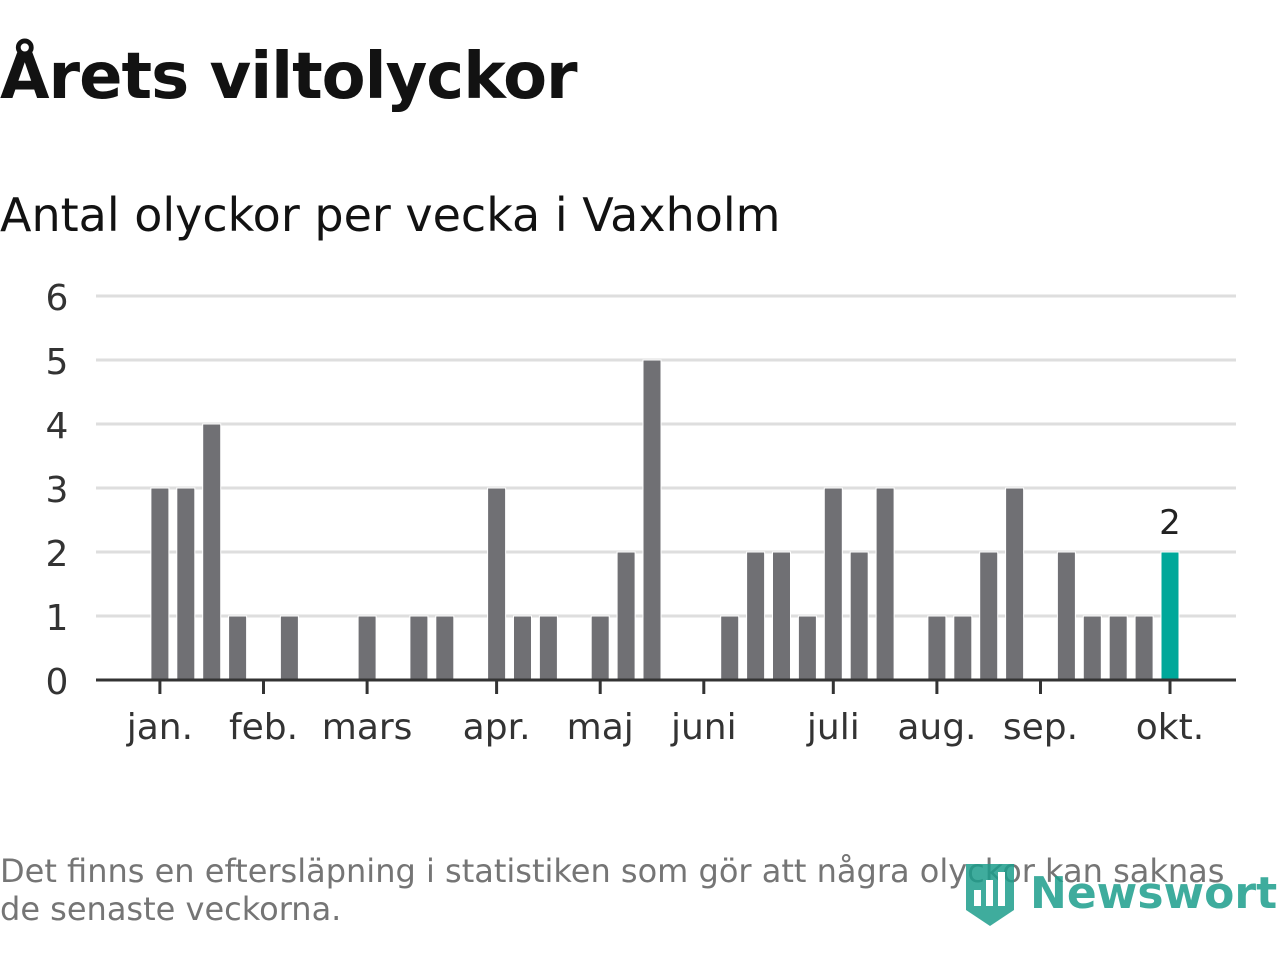 The image size is (1280, 960). Describe the element at coordinates (390, 215) in the screenshot. I see `chart-subtitle: Antal olyckor per vecka i Vaxholm` at that location.